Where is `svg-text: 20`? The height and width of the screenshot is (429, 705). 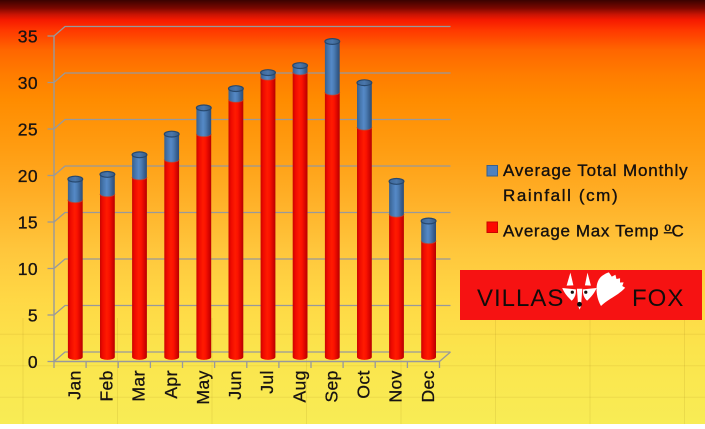
svg-text: 20 is located at coordinates (28, 176).